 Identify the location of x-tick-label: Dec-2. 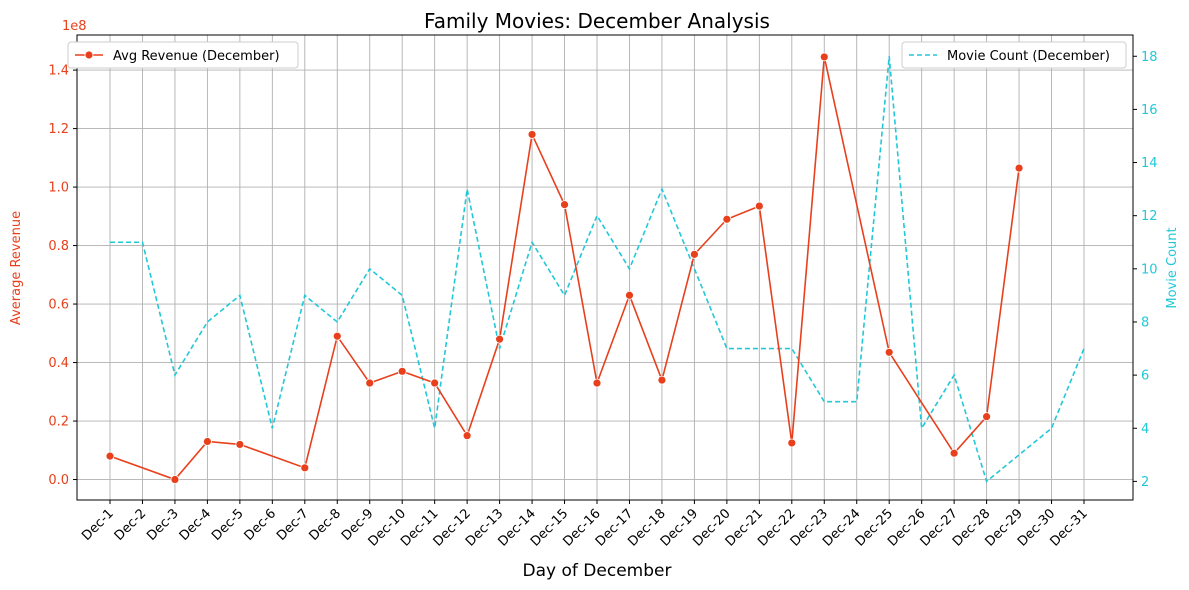
(131, 525).